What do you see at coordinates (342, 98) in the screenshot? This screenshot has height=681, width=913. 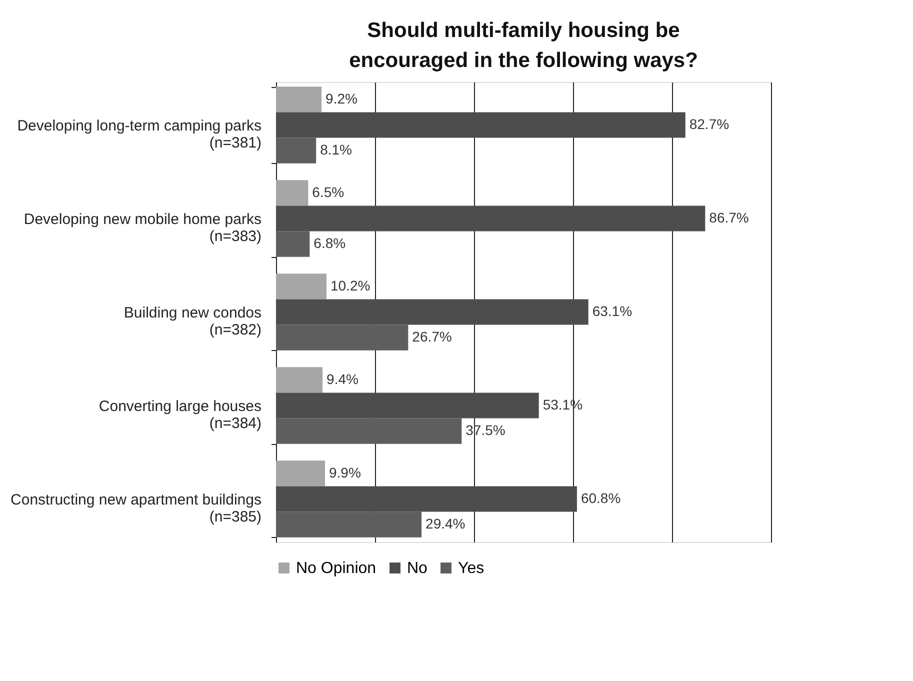 I see `data-label: 9.2%` at bounding box center [342, 98].